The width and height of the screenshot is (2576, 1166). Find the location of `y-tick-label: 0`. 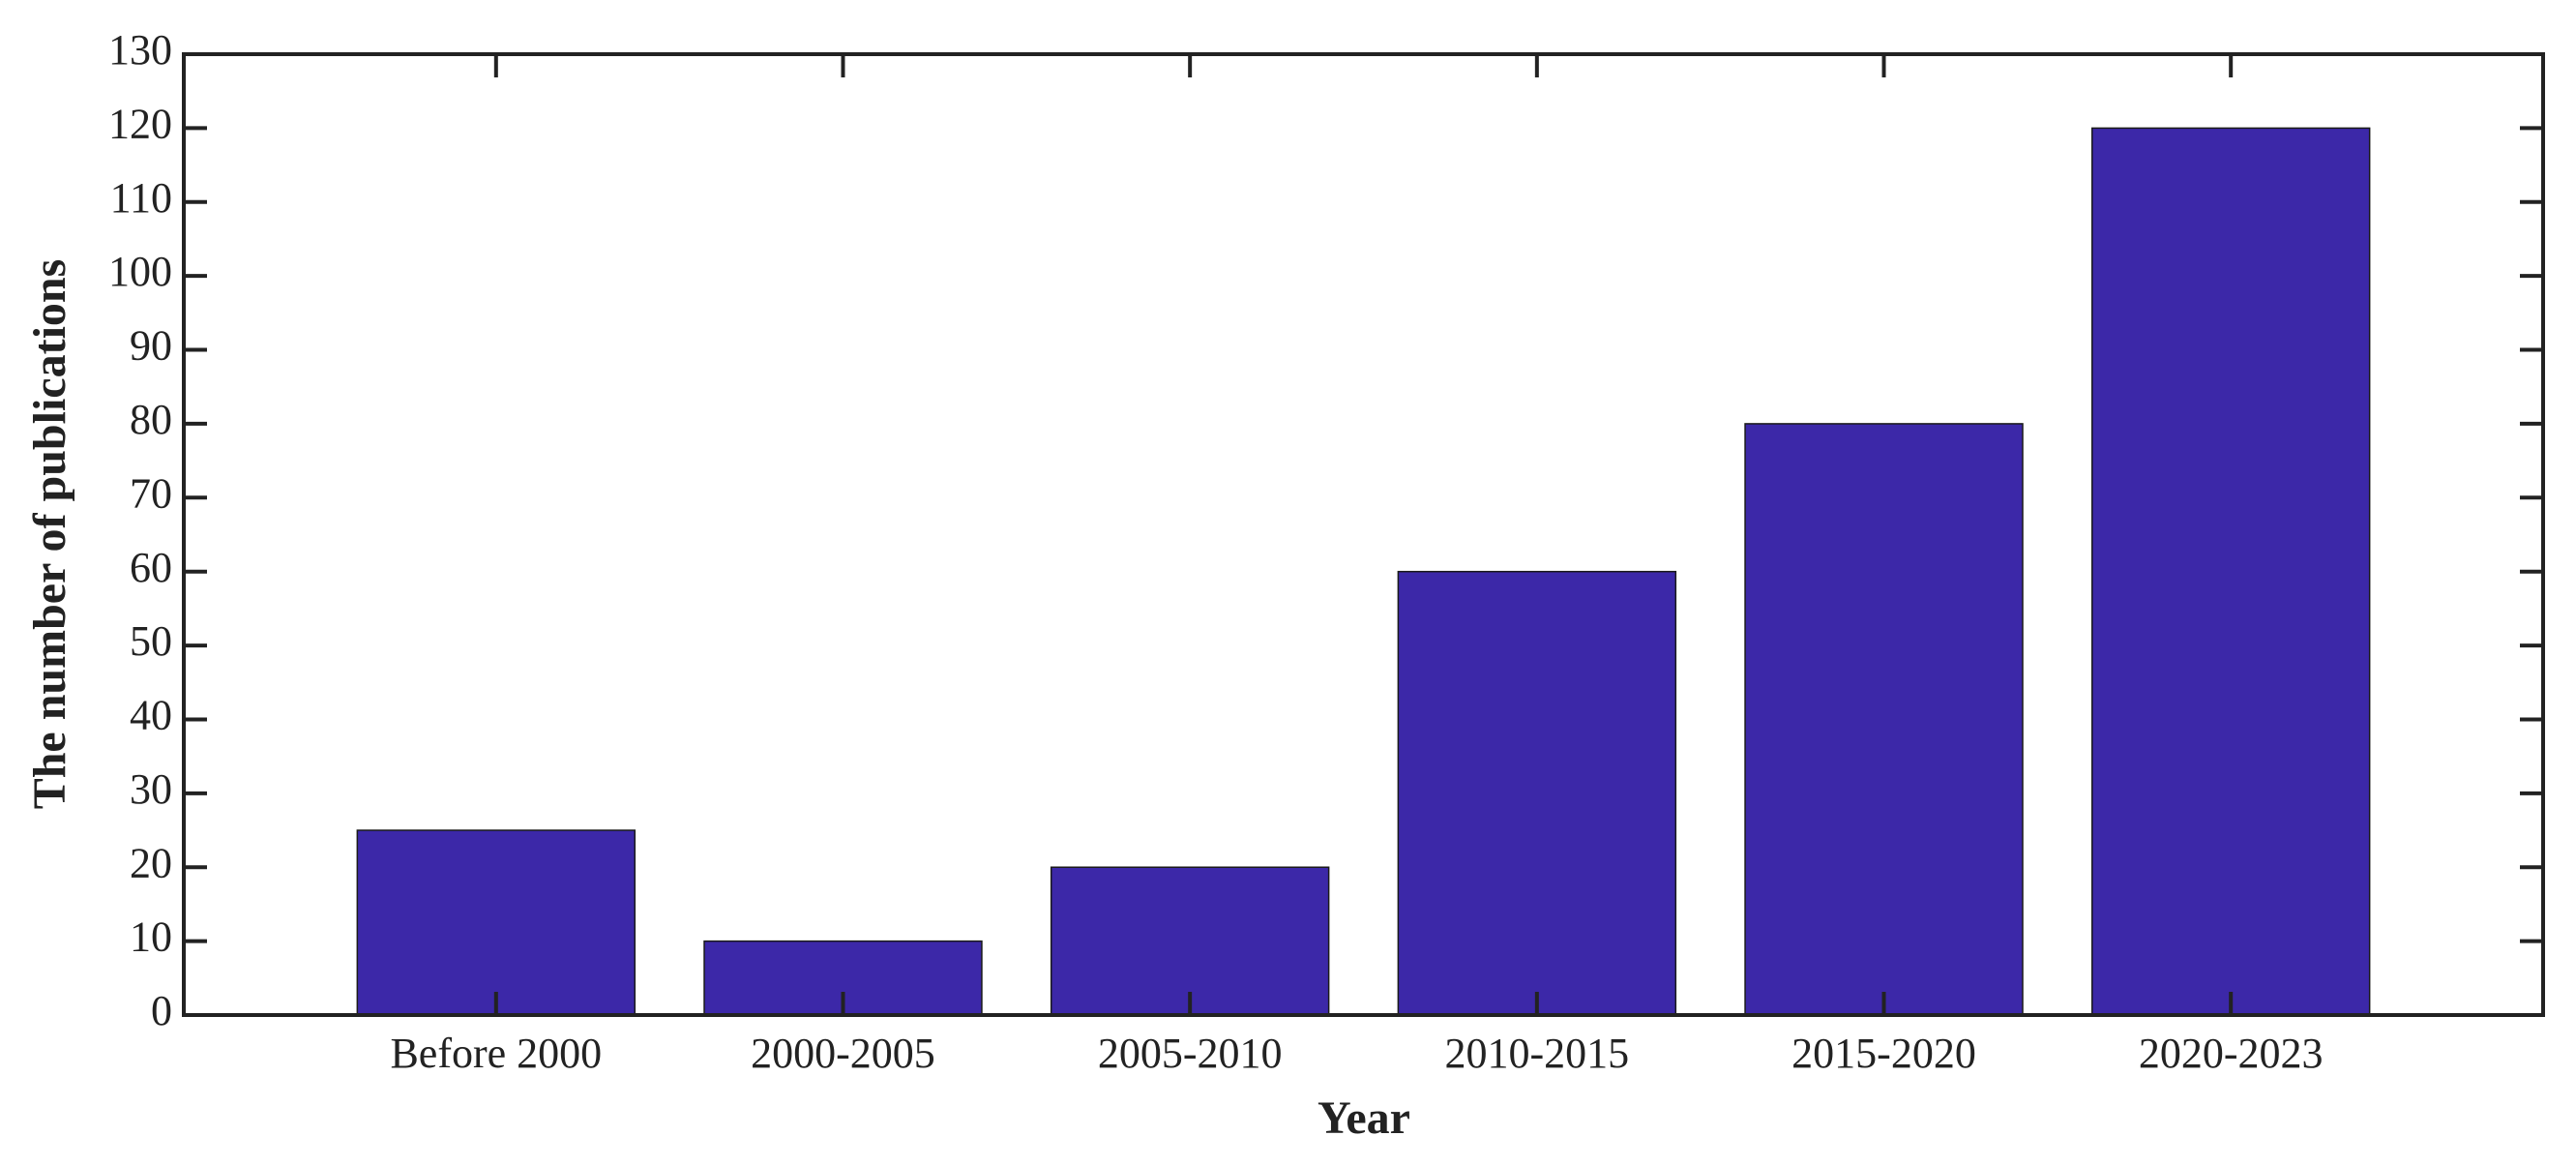

y-tick-label: 0 is located at coordinates (161, 1011).